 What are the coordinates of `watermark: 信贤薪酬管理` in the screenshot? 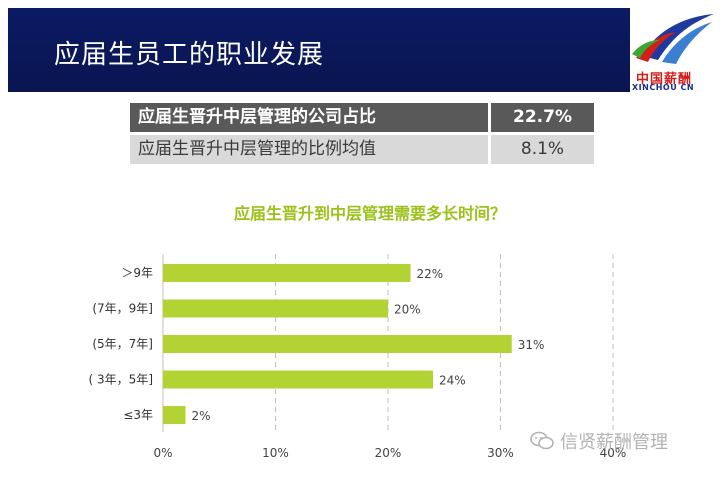 It's located at (599, 441).